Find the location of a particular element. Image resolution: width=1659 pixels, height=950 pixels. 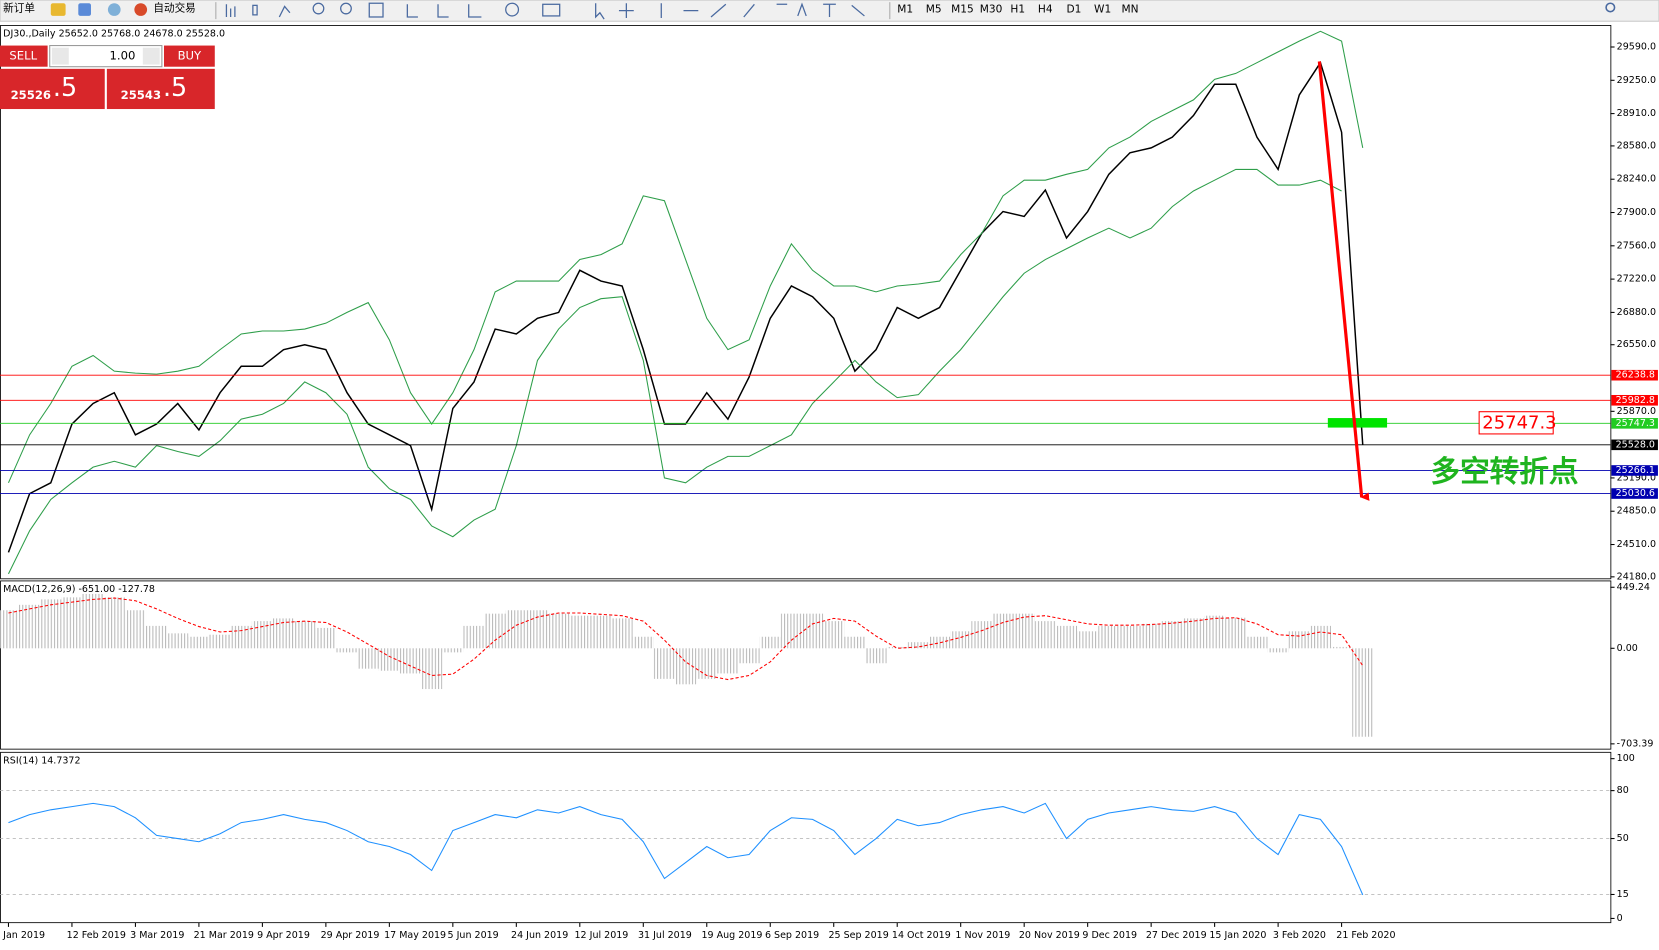

sell-label: SELL is located at coordinates (23, 56).